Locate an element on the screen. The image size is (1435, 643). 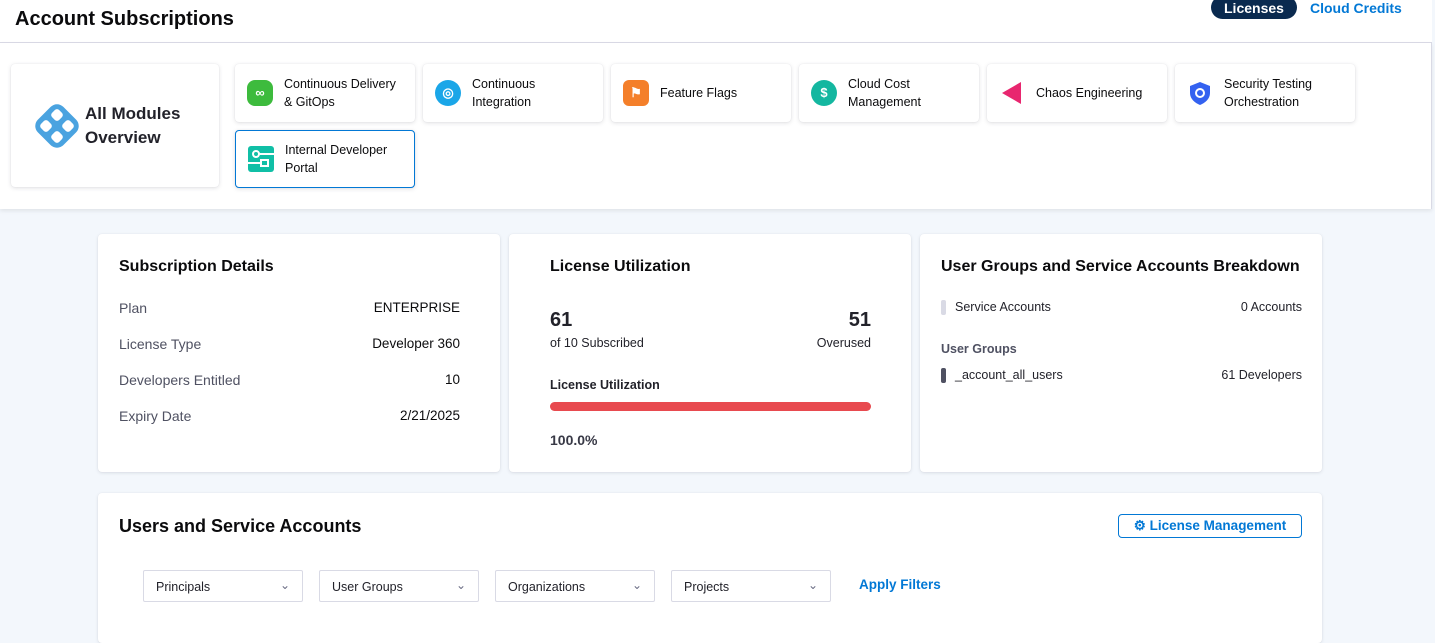
tile-label: Feature Flags is located at coordinates (699, 93).